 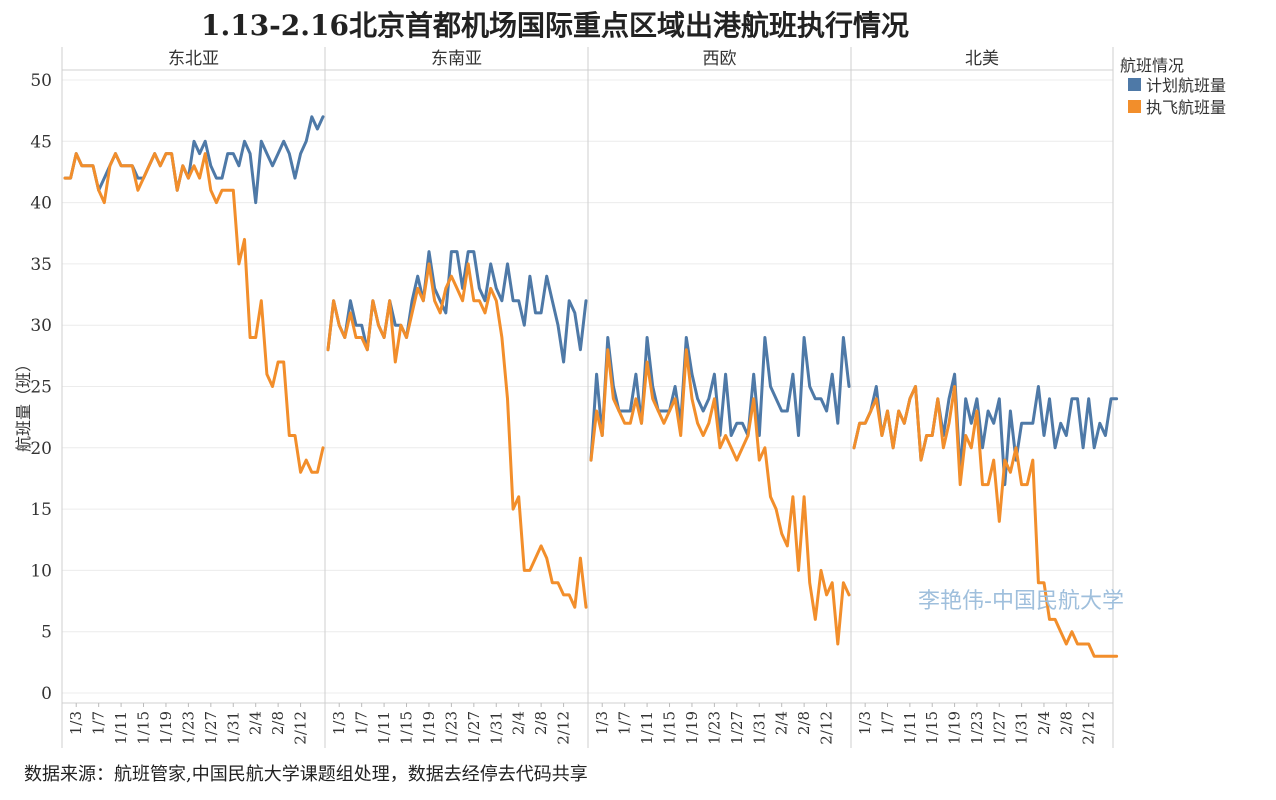 What do you see at coordinates (41, 81) in the screenshot?
I see `y-tick-label: 50` at bounding box center [41, 81].